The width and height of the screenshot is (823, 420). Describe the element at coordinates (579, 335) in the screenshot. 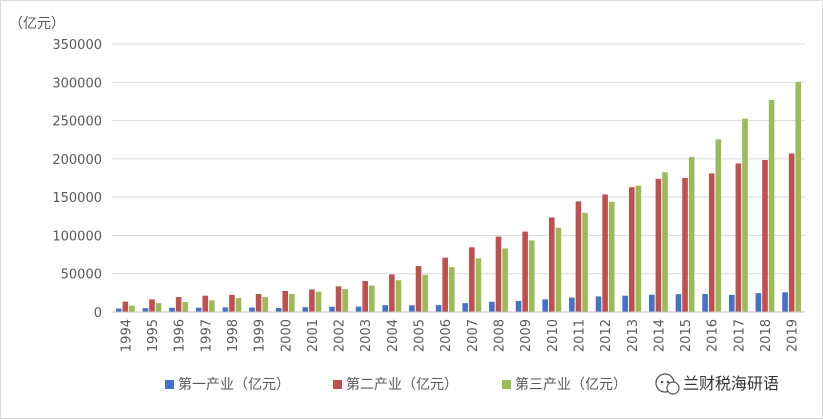

I see `x-tick-label: 2011` at that location.